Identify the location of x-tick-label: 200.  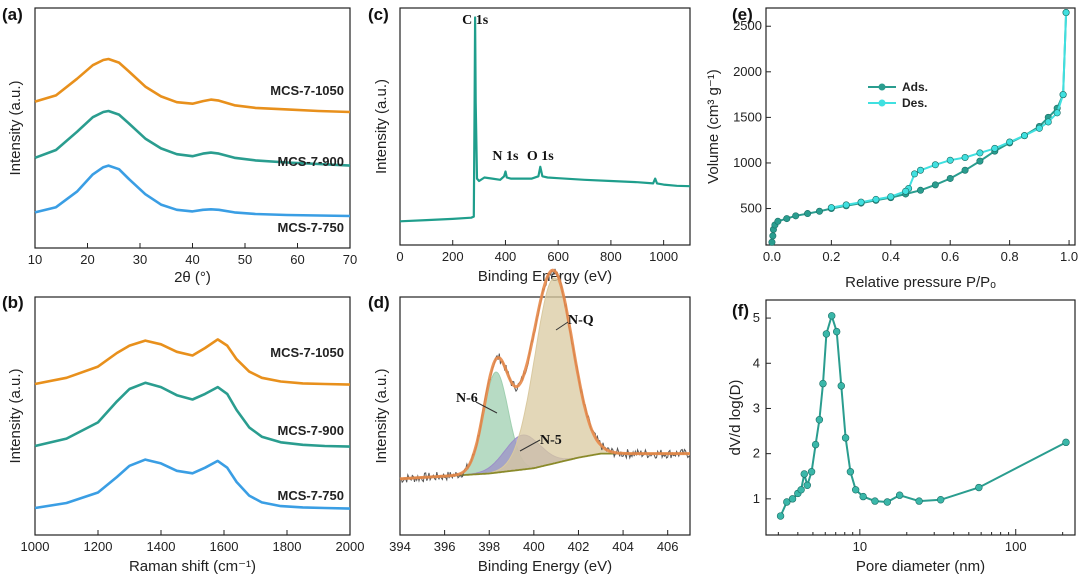
(453, 256).